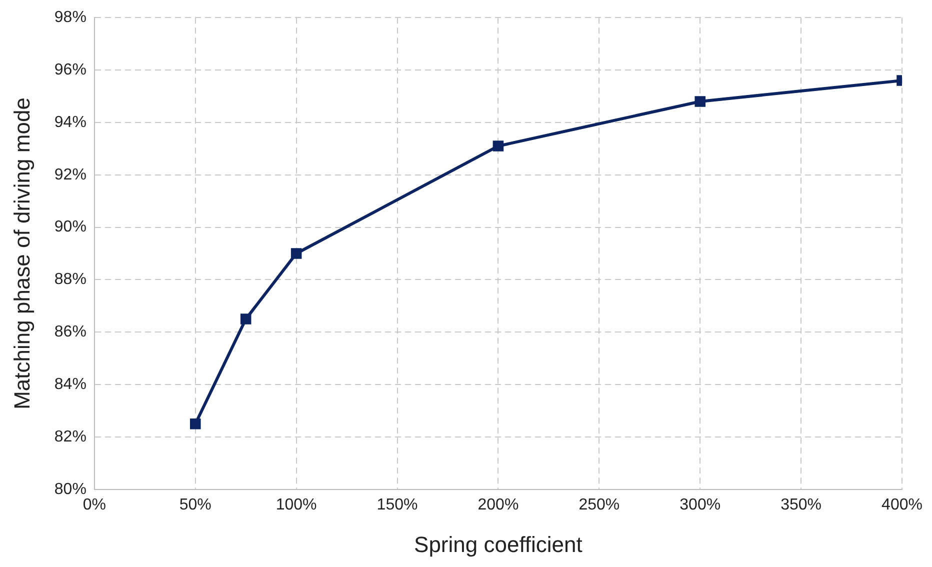  I want to click on x-tick-label: 50%, so click(195, 505).